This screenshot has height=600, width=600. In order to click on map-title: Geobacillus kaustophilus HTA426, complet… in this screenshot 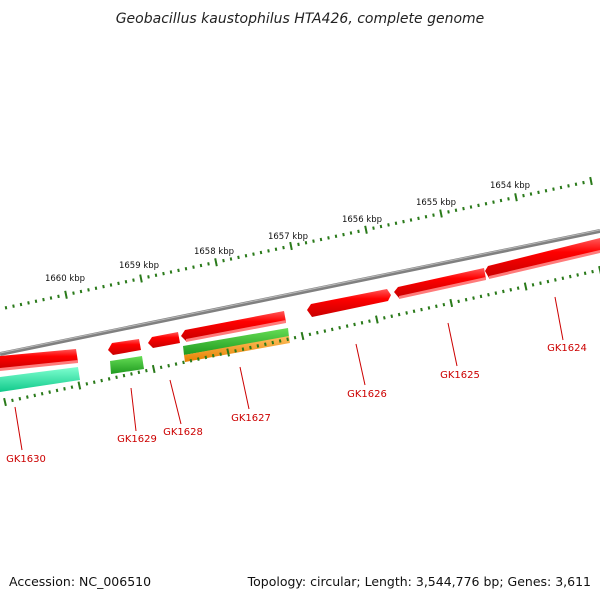, I will do `click(300, 19)`.